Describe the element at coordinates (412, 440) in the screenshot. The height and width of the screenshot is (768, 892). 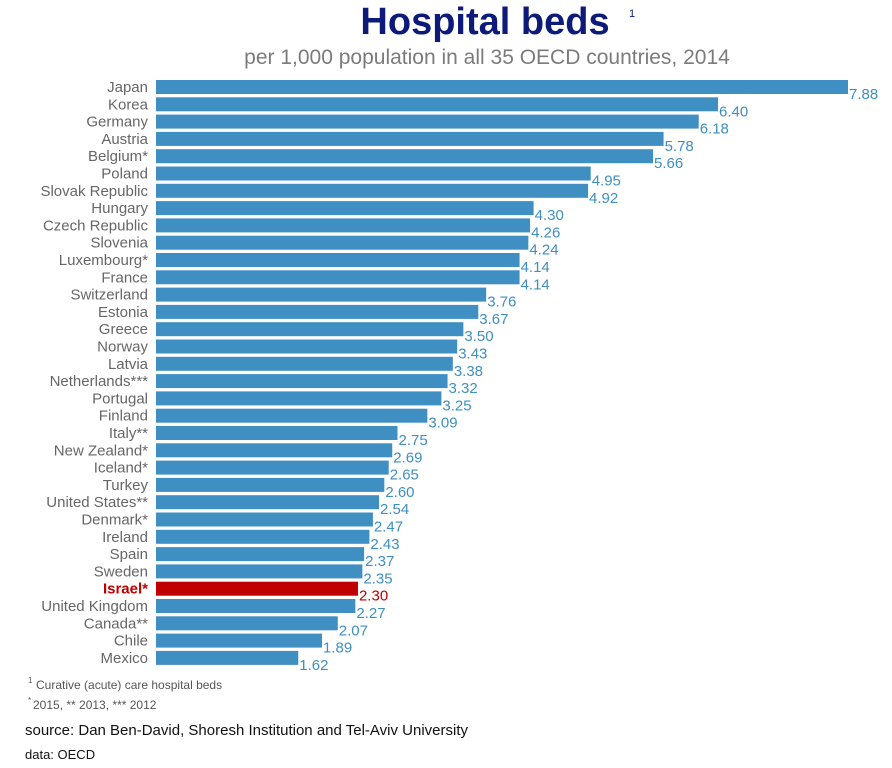
I see `value-label-italy: 2.75` at that location.